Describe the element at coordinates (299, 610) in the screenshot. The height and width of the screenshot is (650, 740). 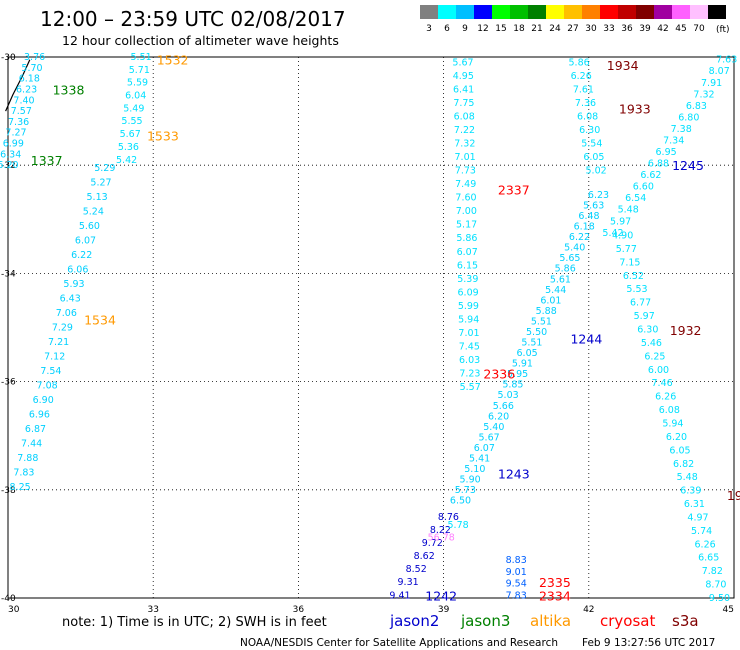
I see `longitude-tick-label: 36` at that location.